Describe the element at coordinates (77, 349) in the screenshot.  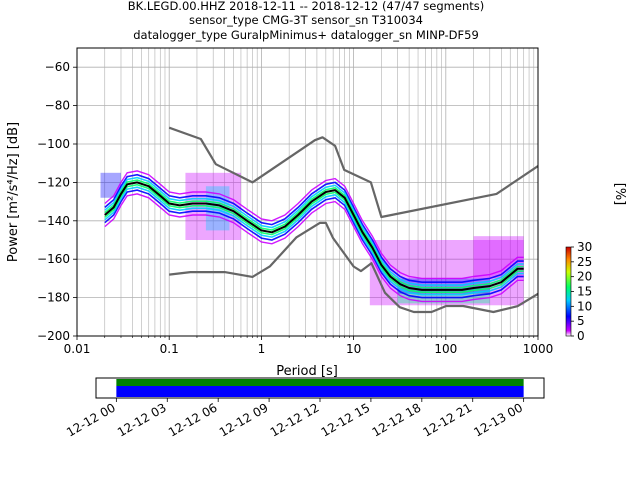
I see `x-tick-label: 0.01` at that location.